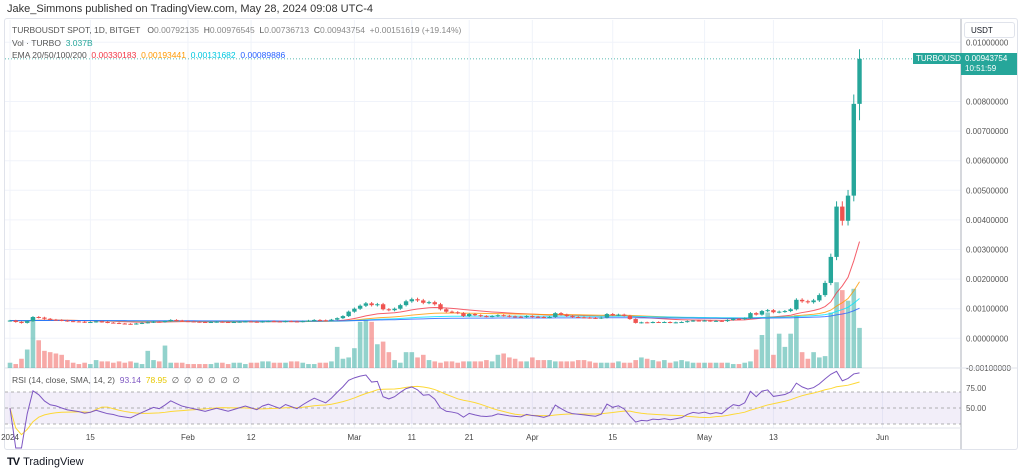 This screenshot has width=1024, height=473. Describe the element at coordinates (434, 408) in the screenshot. I see `rsi-sma-line` at that location.